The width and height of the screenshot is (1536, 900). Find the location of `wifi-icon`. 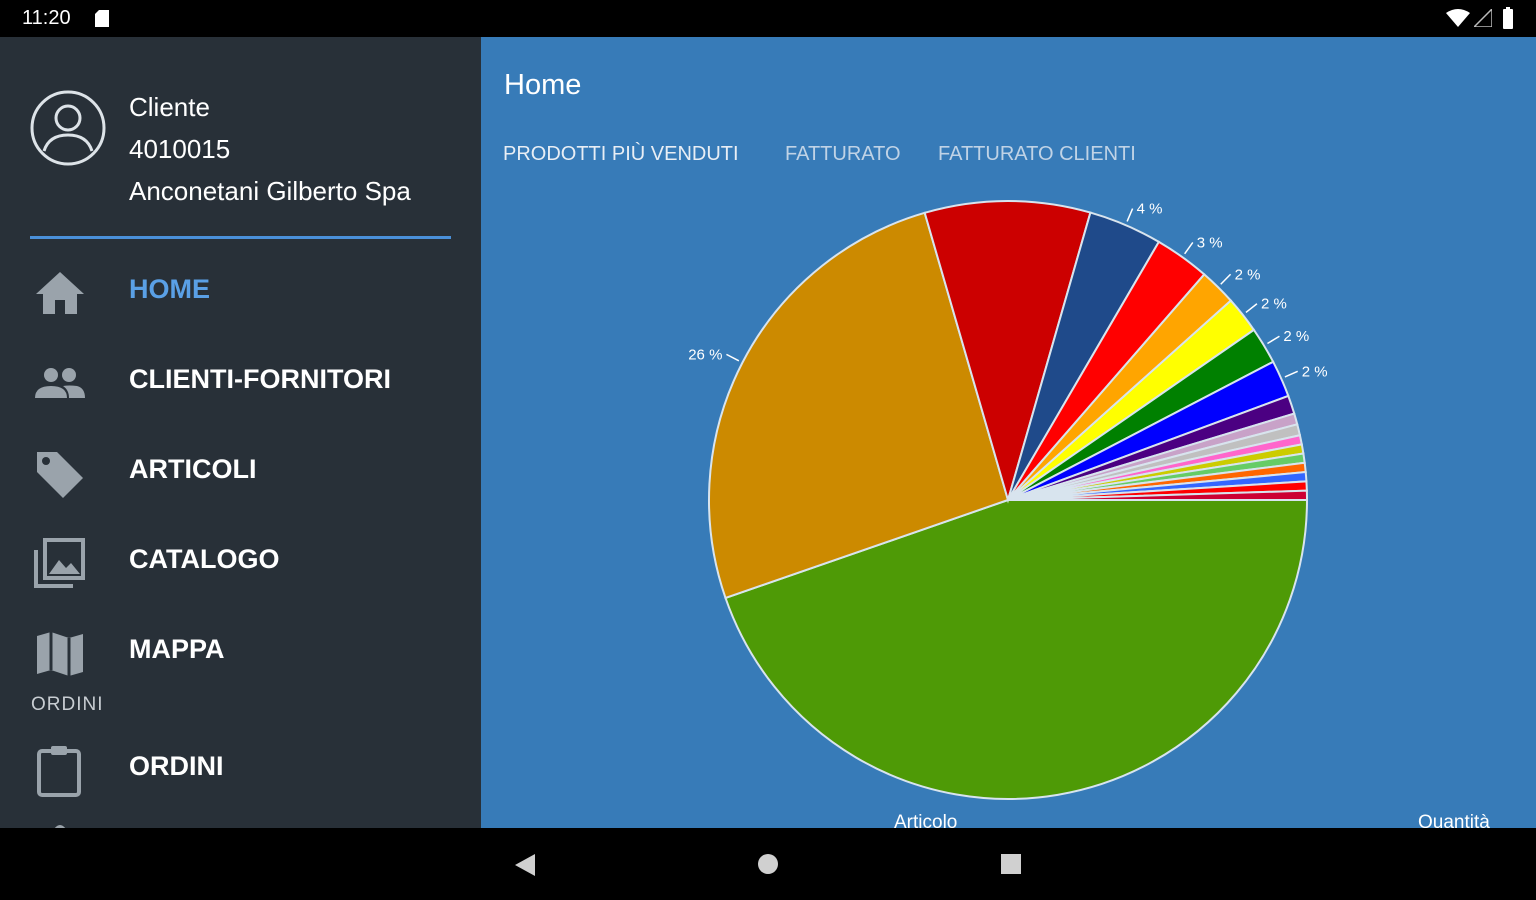

wifi-icon is located at coordinates (1458, 18).